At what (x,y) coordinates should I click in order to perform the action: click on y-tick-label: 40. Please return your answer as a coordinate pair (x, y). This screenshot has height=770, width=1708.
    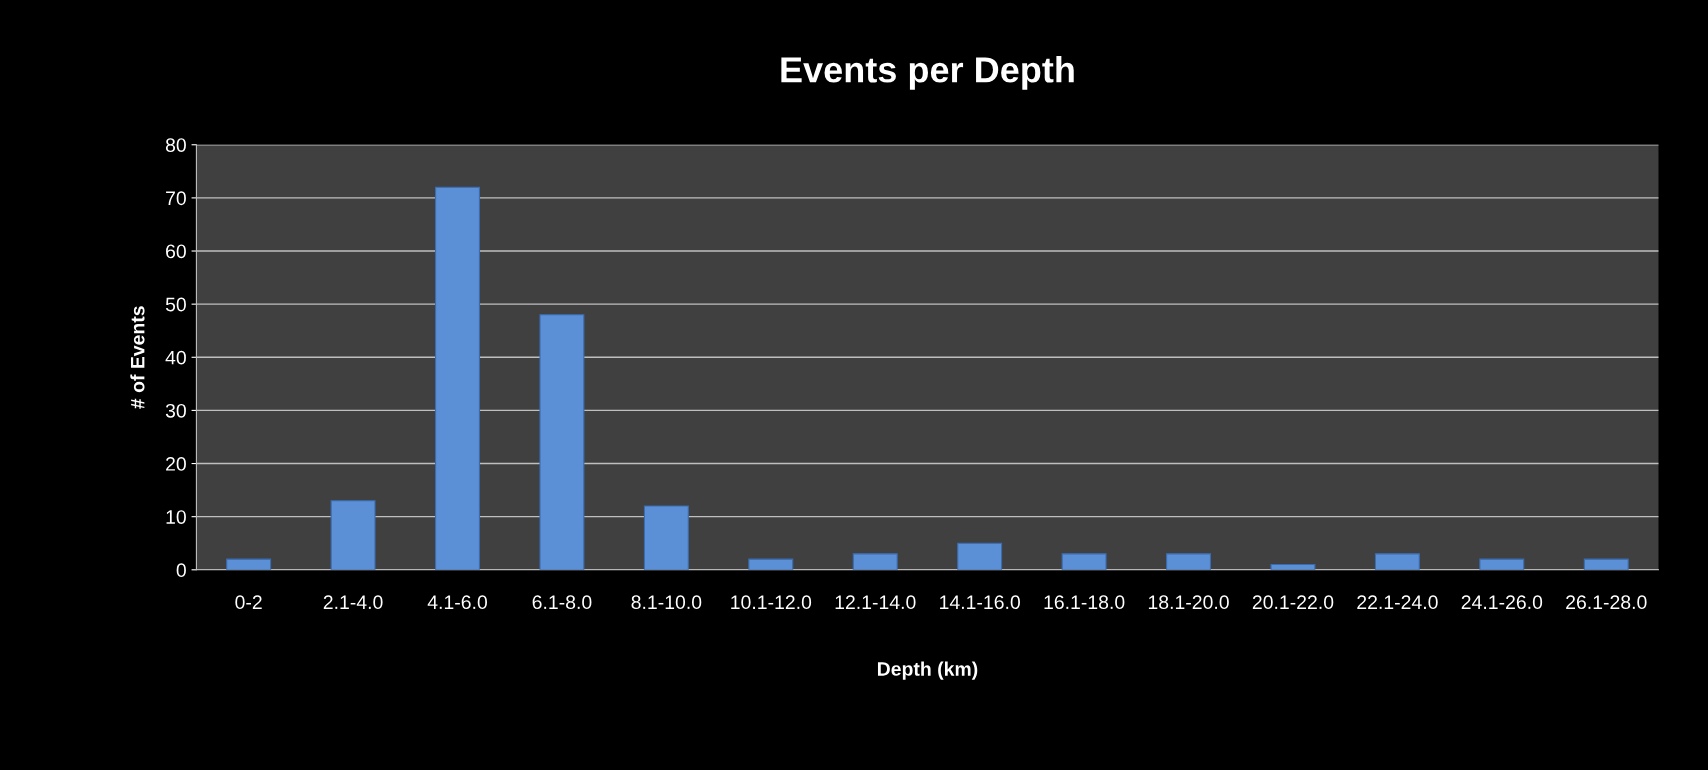
    Looking at the image, I should click on (175, 357).